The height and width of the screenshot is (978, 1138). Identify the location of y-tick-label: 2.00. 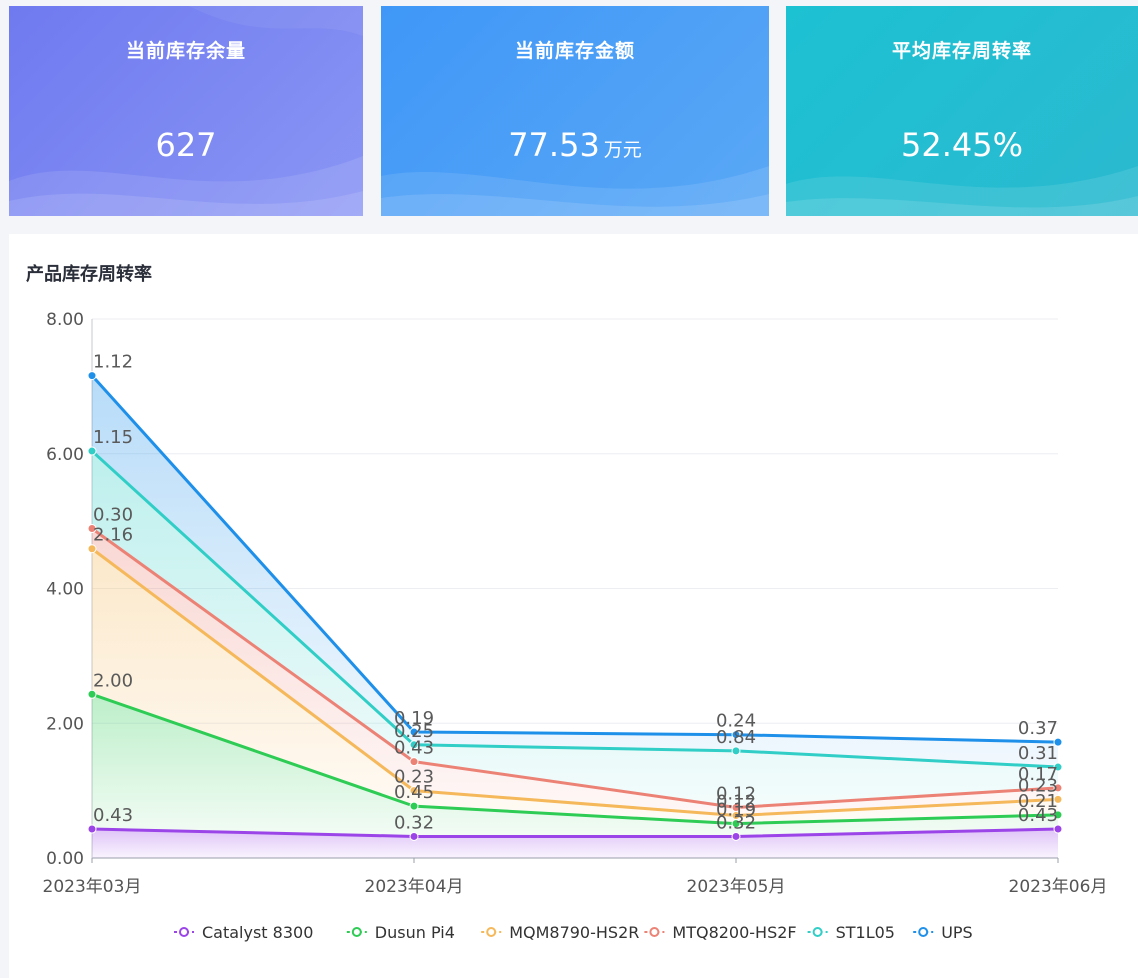
(65, 724).